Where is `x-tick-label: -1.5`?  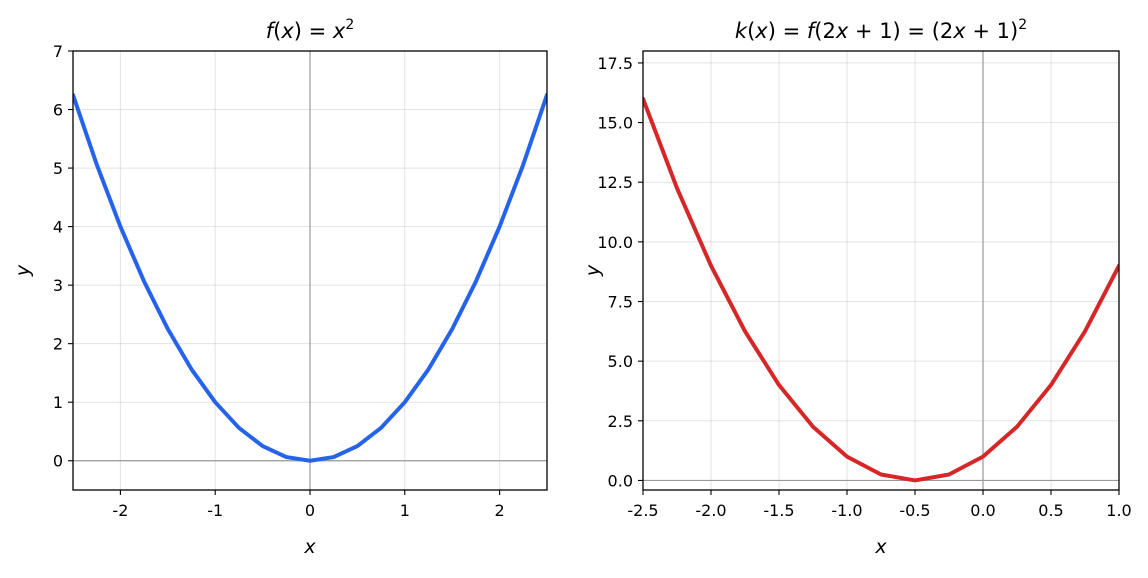 x-tick-label: -1.5 is located at coordinates (778, 510).